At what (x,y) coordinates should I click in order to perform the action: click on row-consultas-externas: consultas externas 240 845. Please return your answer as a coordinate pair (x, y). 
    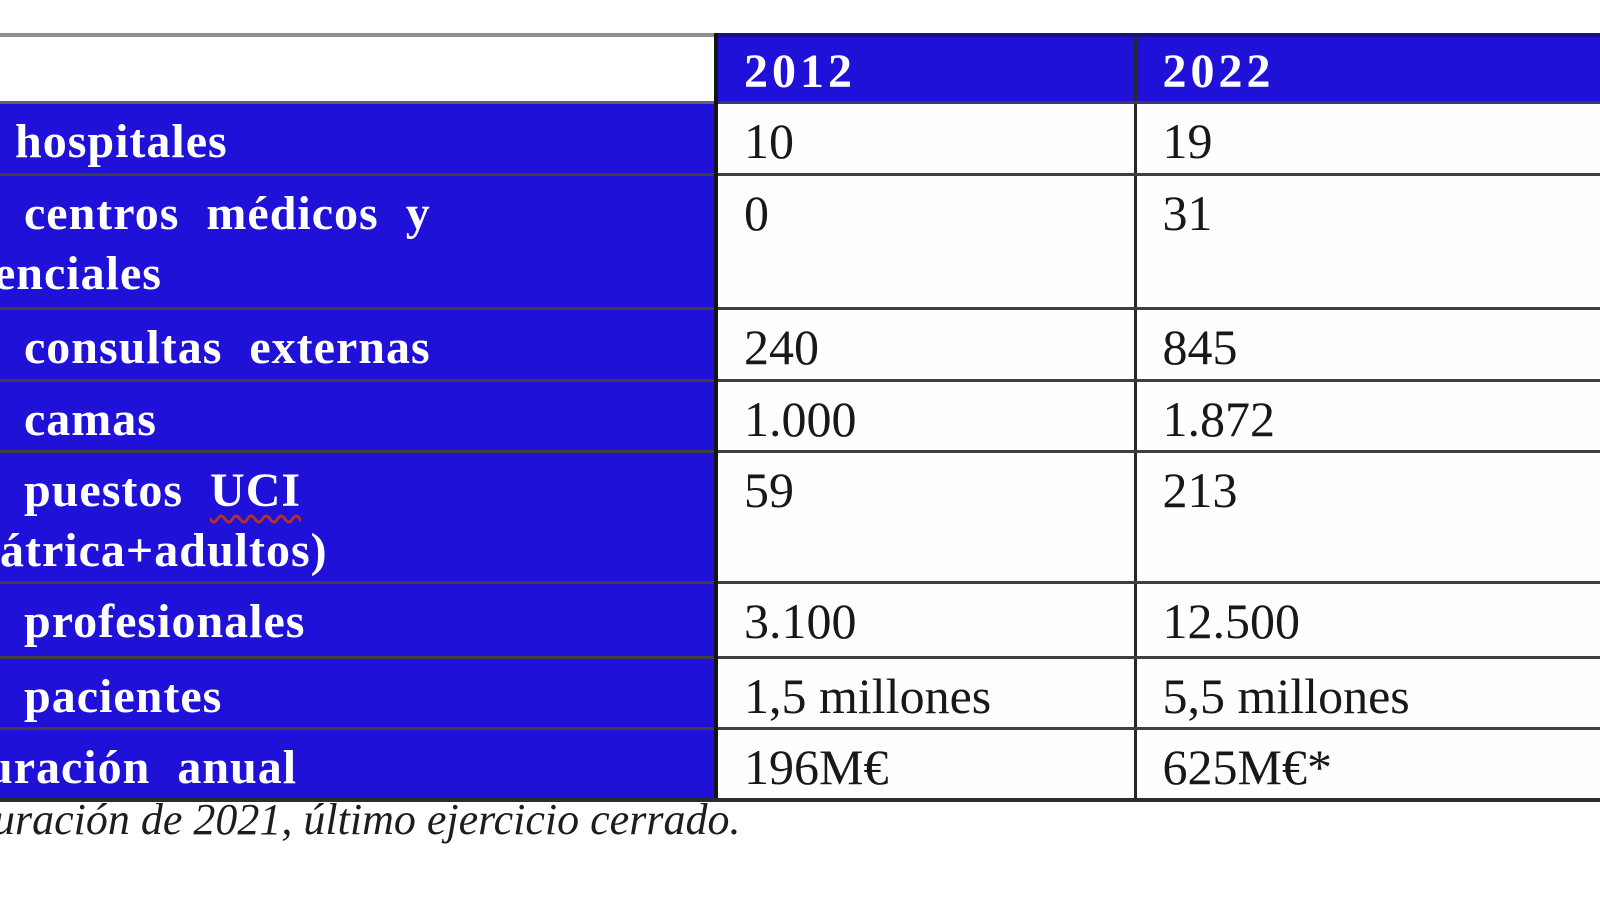
    Looking at the image, I should click on (800, 345).